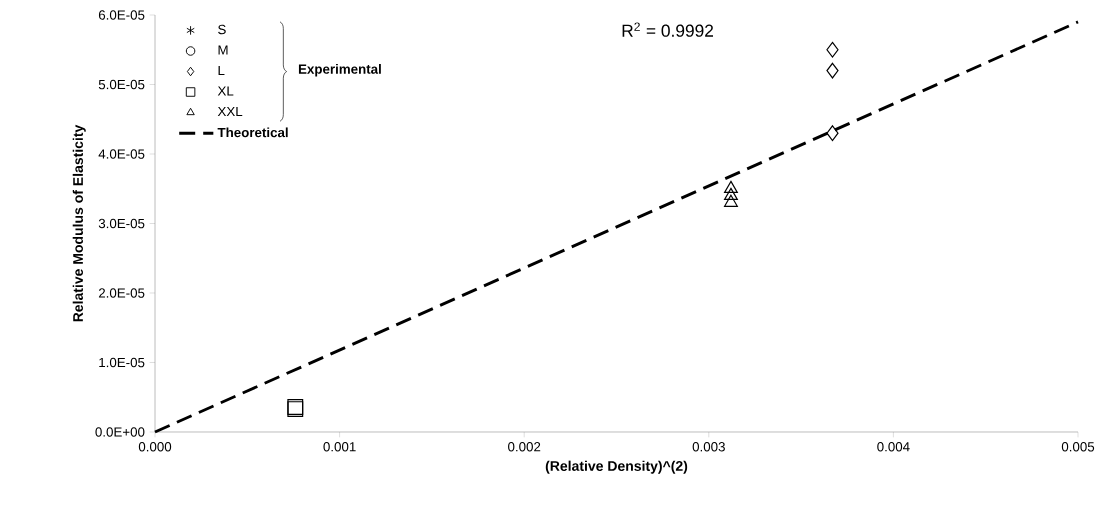 This screenshot has height=529, width=1114. I want to click on y-tick-label: 2.0E-05, so click(121, 293).